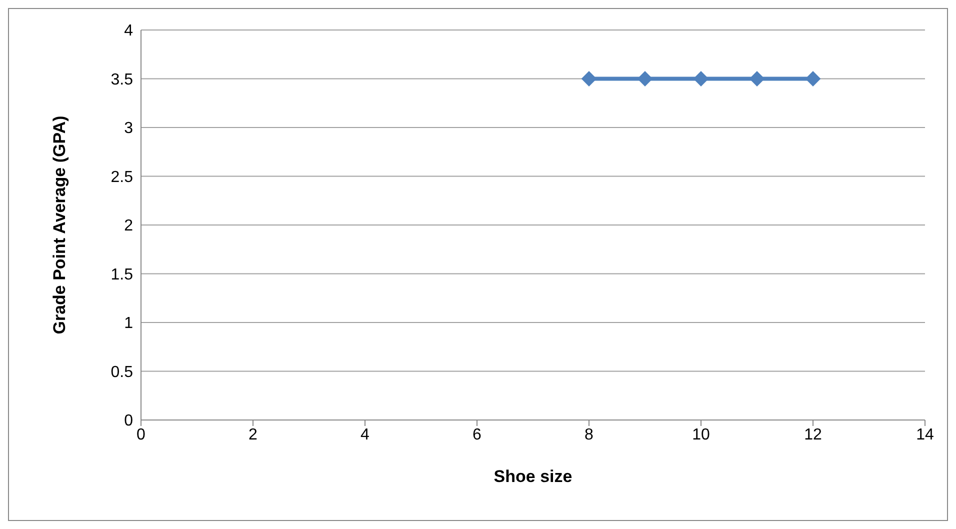 This screenshot has width=956, height=529. What do you see at coordinates (122, 177) in the screenshot?
I see `y-tick-label: 2.5` at bounding box center [122, 177].